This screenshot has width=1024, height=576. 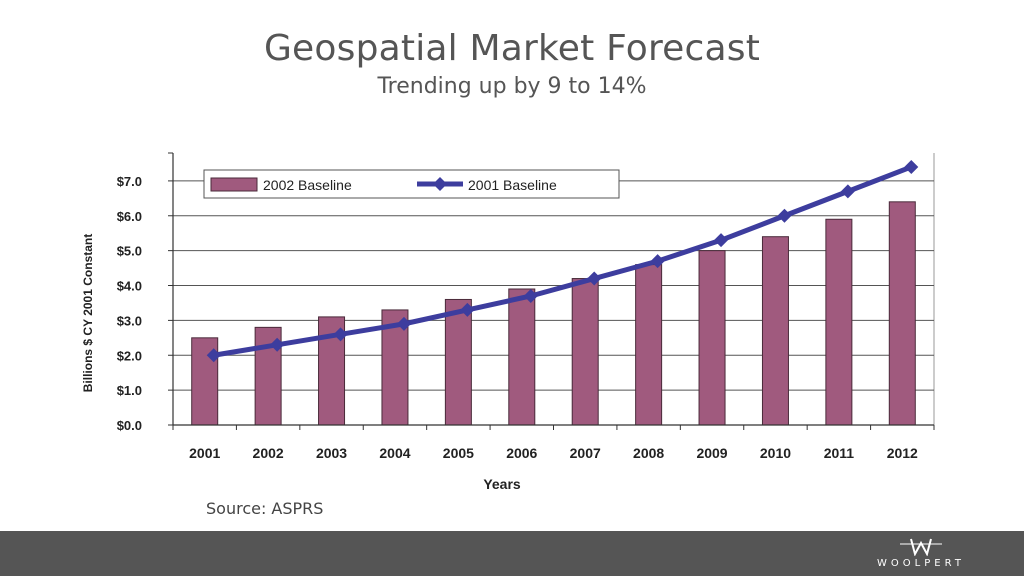 I want to click on x-axis-label: Years, so click(x=502, y=484).